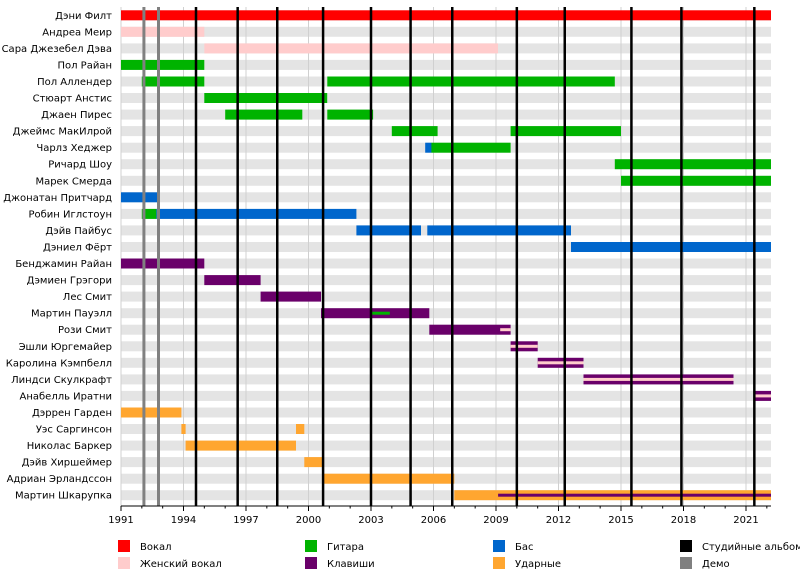 Image resolution: width=800 pixels, height=583 pixels. I want to click on legend-label-female_vocal: Женский вокал, so click(181, 564).